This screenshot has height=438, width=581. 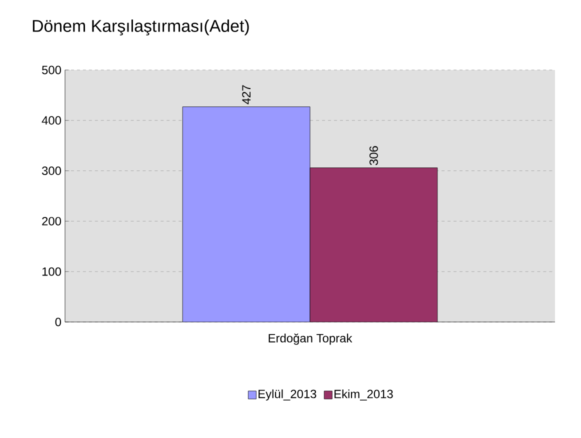 I want to click on data-label: 306, so click(x=373, y=156).